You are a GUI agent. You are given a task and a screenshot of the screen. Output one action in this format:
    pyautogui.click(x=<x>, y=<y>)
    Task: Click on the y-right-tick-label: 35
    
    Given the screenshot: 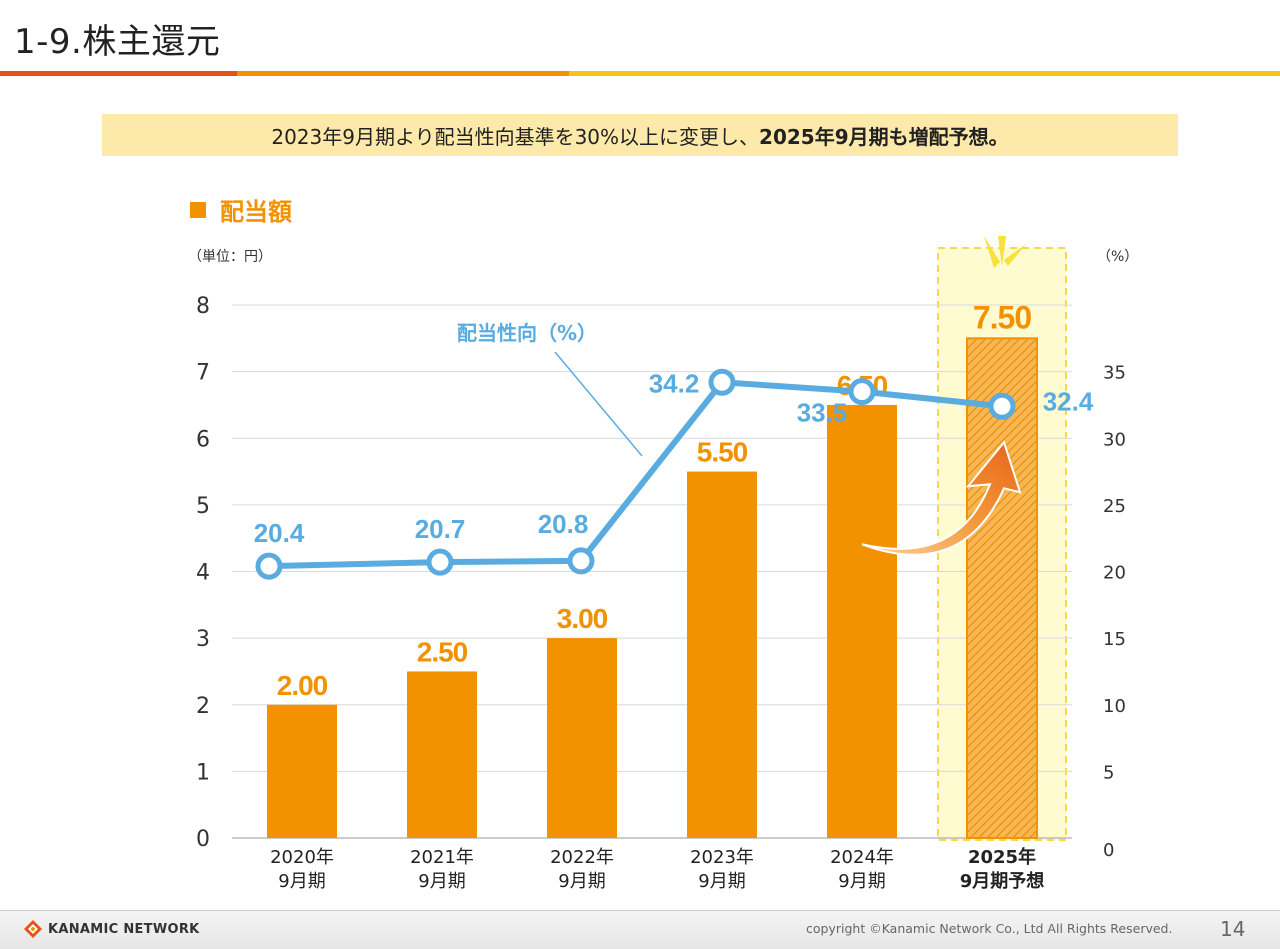 What is the action you would take?
    pyautogui.click(x=1114, y=373)
    